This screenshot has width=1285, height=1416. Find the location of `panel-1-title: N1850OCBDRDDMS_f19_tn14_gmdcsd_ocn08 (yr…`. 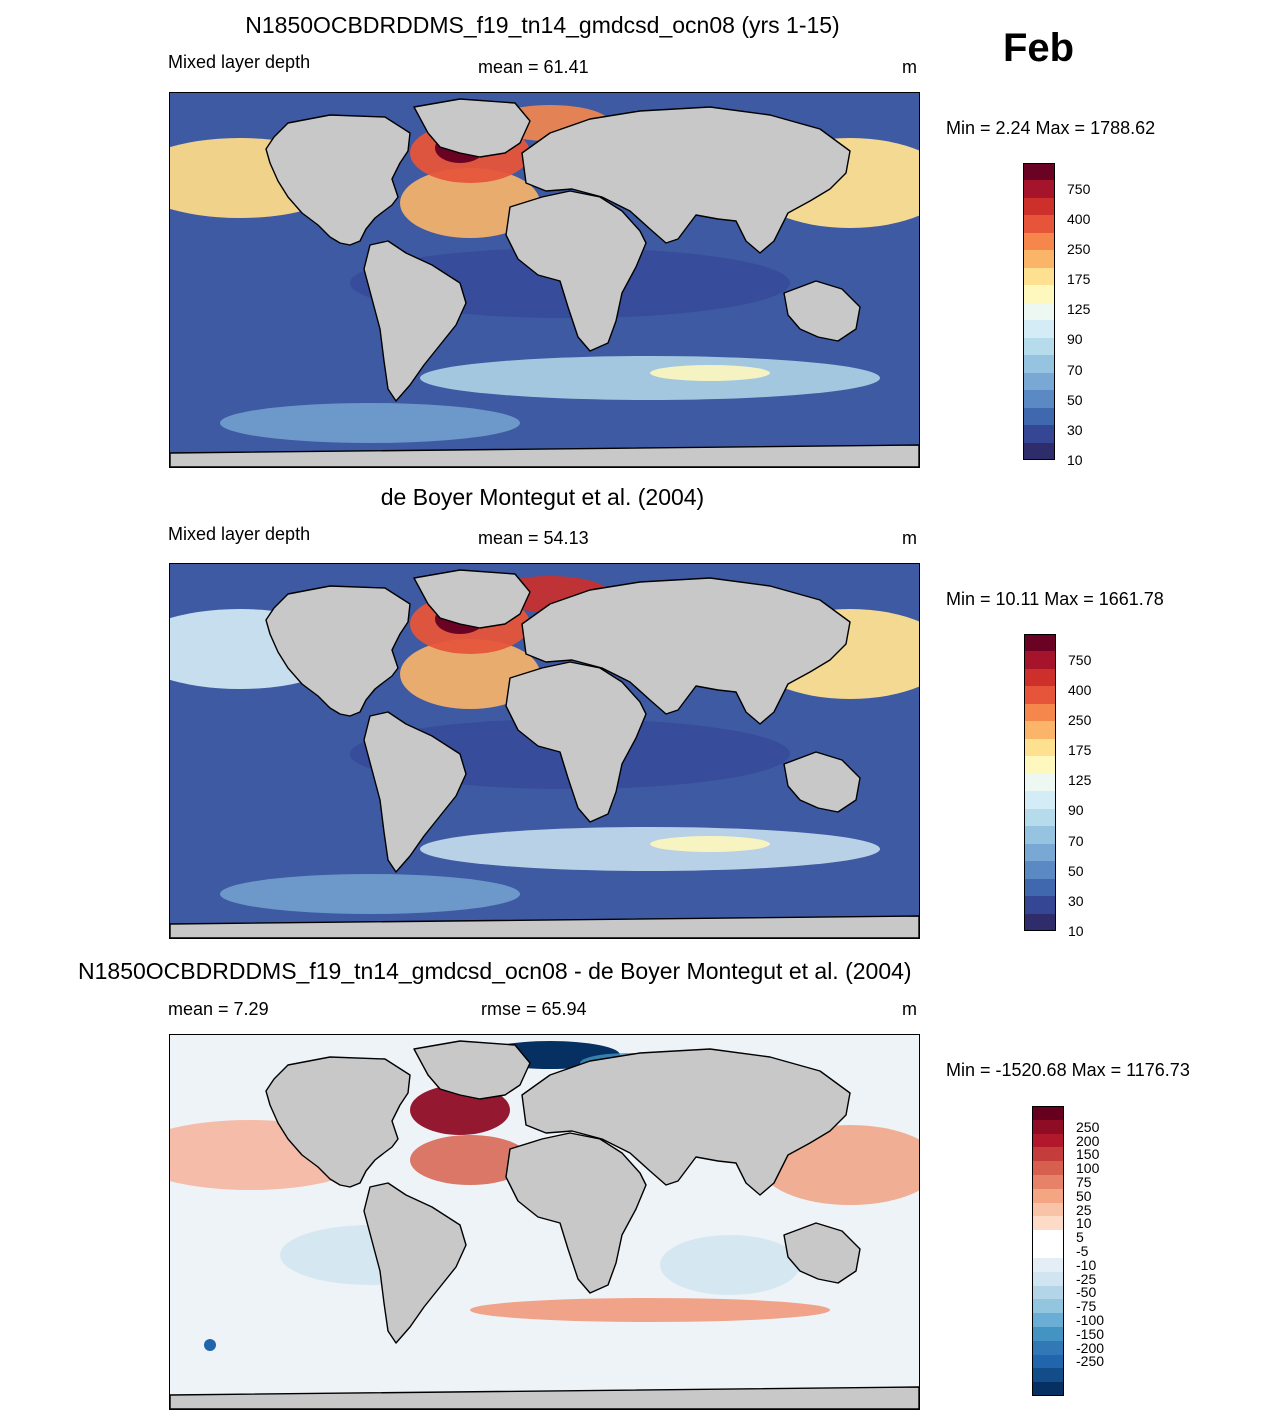

panel-1-title: N1850OCBDRDDMS_f19_tn14_gmdcsd_ocn08 (yr… is located at coordinates (542, 25).